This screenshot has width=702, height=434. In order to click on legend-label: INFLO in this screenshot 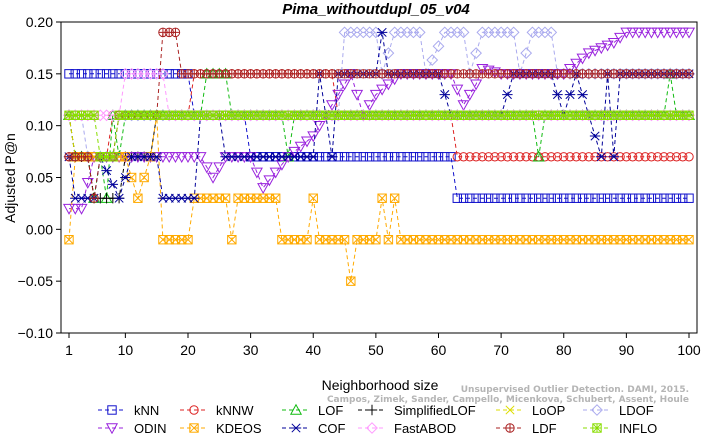, I will do `click(638, 427)`.